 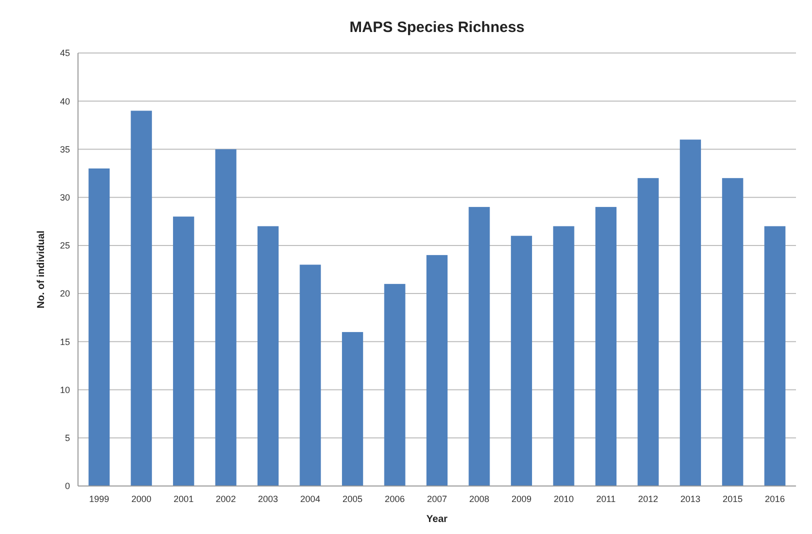 What do you see at coordinates (648, 499) in the screenshot?
I see `x-tick-label: 2012` at bounding box center [648, 499].